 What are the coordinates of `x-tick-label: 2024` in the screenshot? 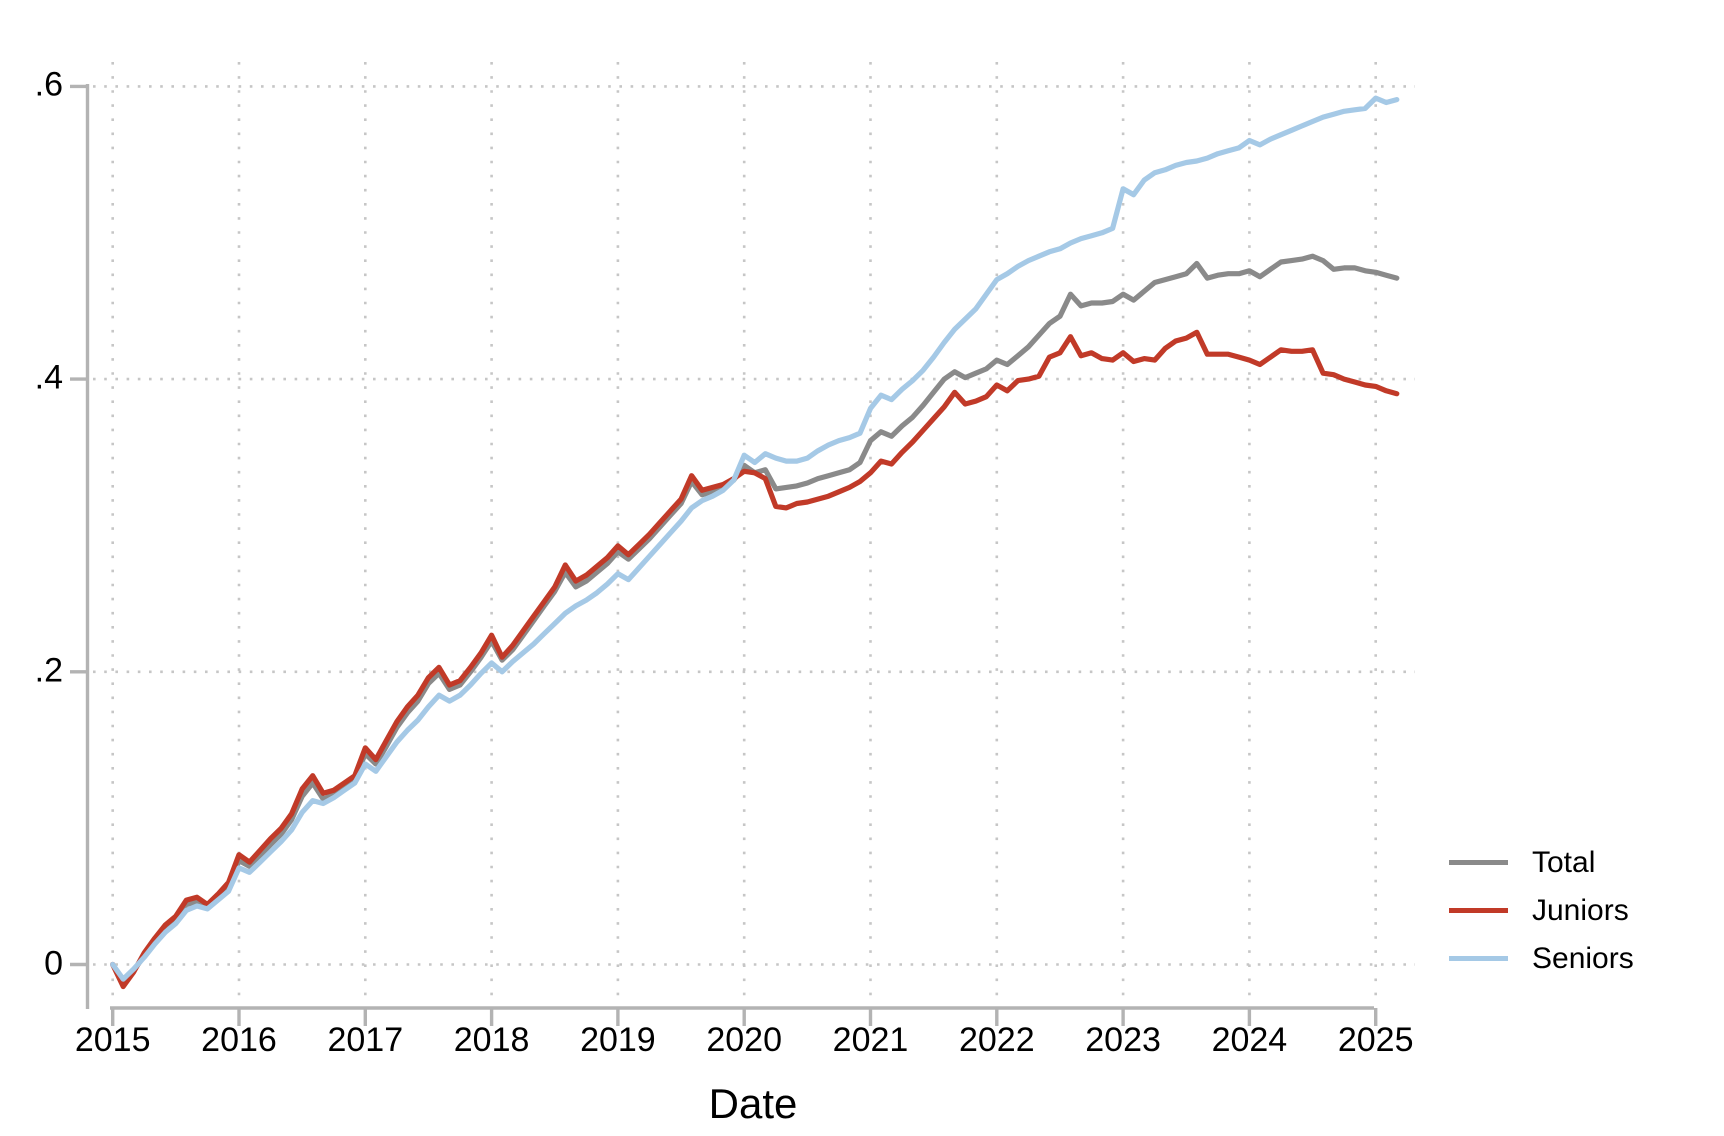 It's located at (1249, 1040).